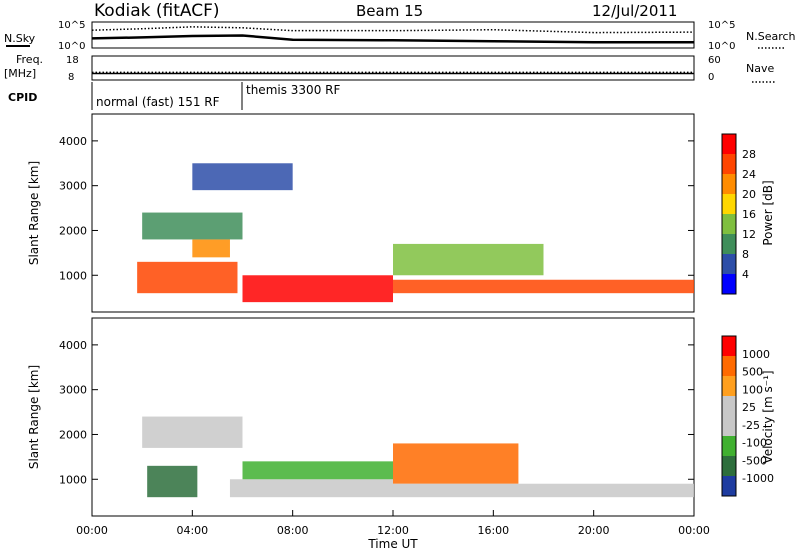 The height and width of the screenshot is (554, 800). I want to click on colorbar-frame, so click(729, 416).